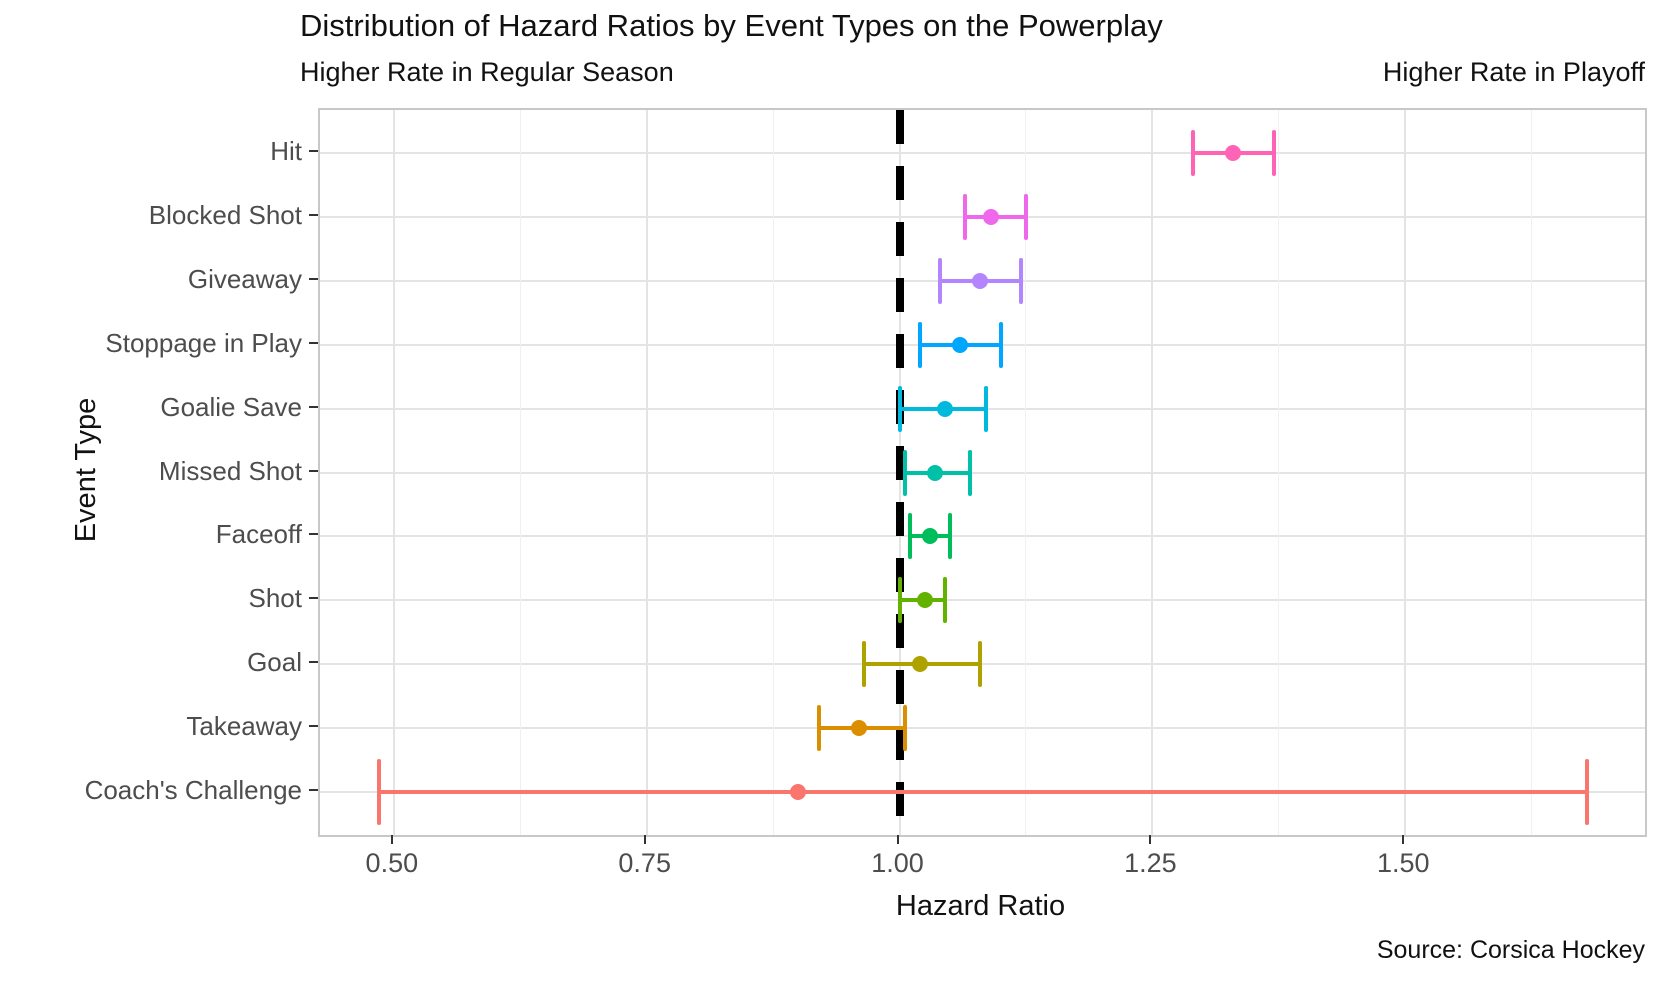 Image resolution: width=1672 pixels, height=1000 pixels. I want to click on error-bar-cap-low-takeaway, so click(818, 728).